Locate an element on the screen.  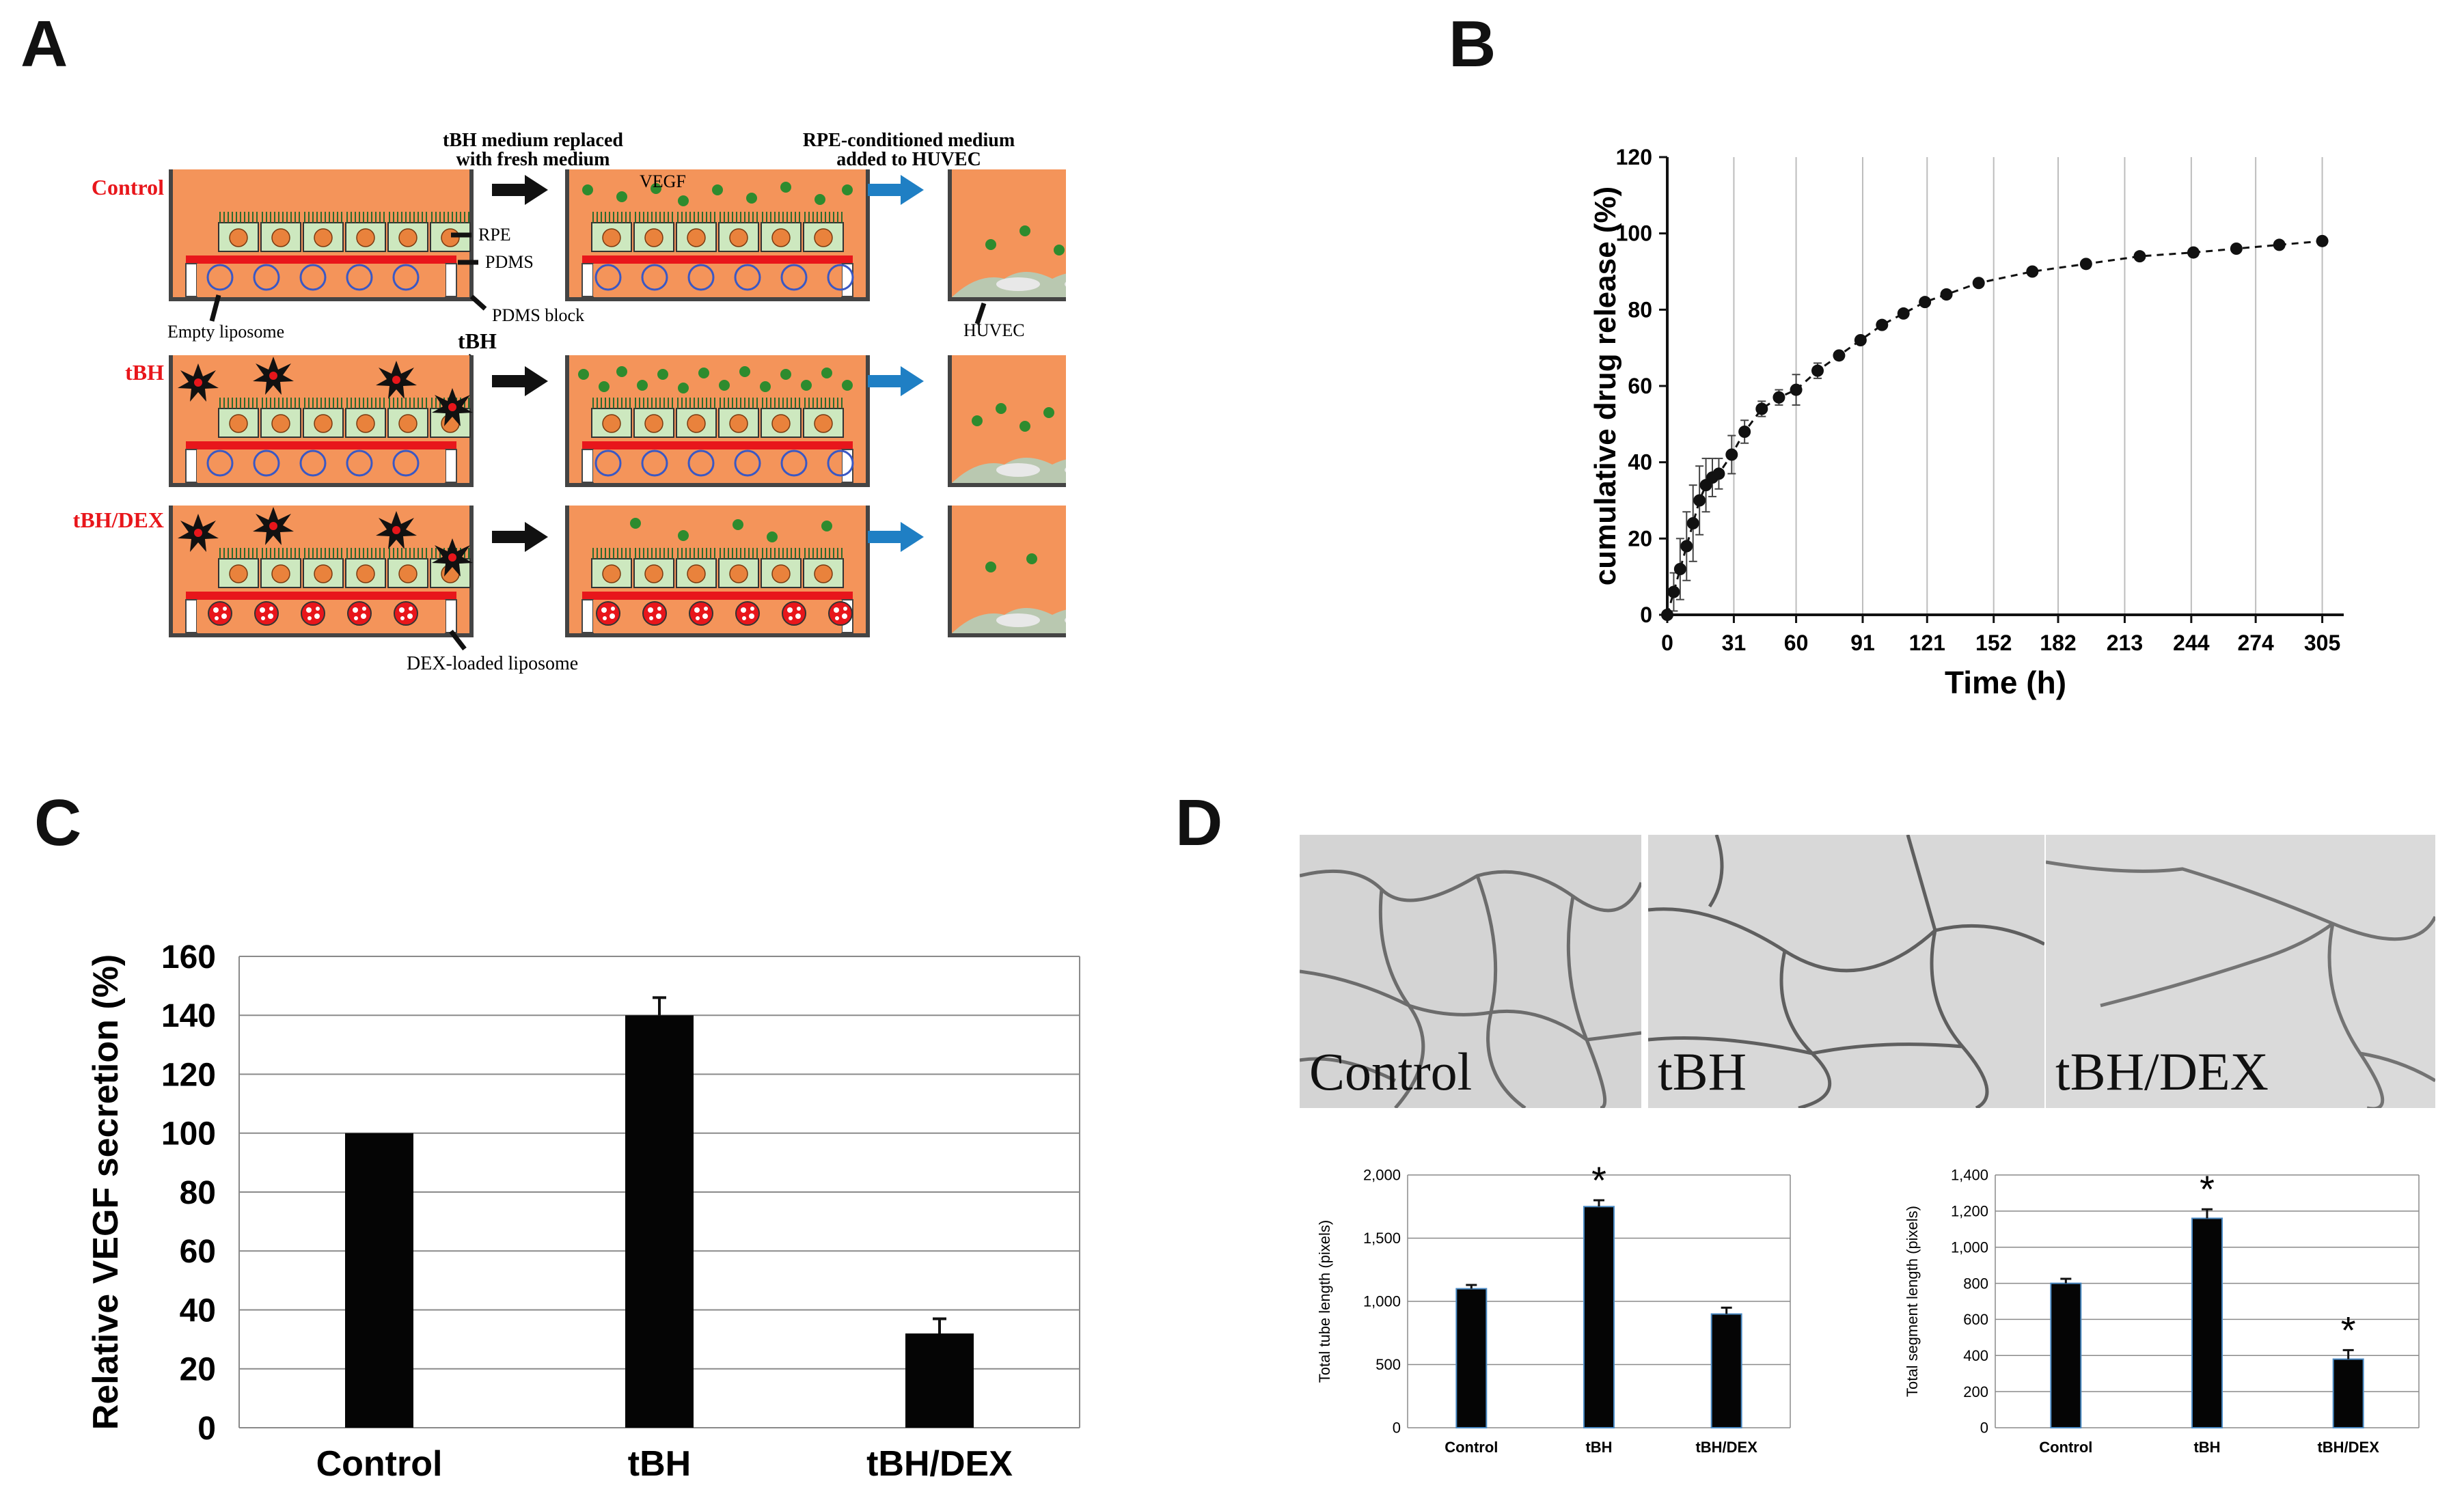
bars is located at coordinates (659, 1212).